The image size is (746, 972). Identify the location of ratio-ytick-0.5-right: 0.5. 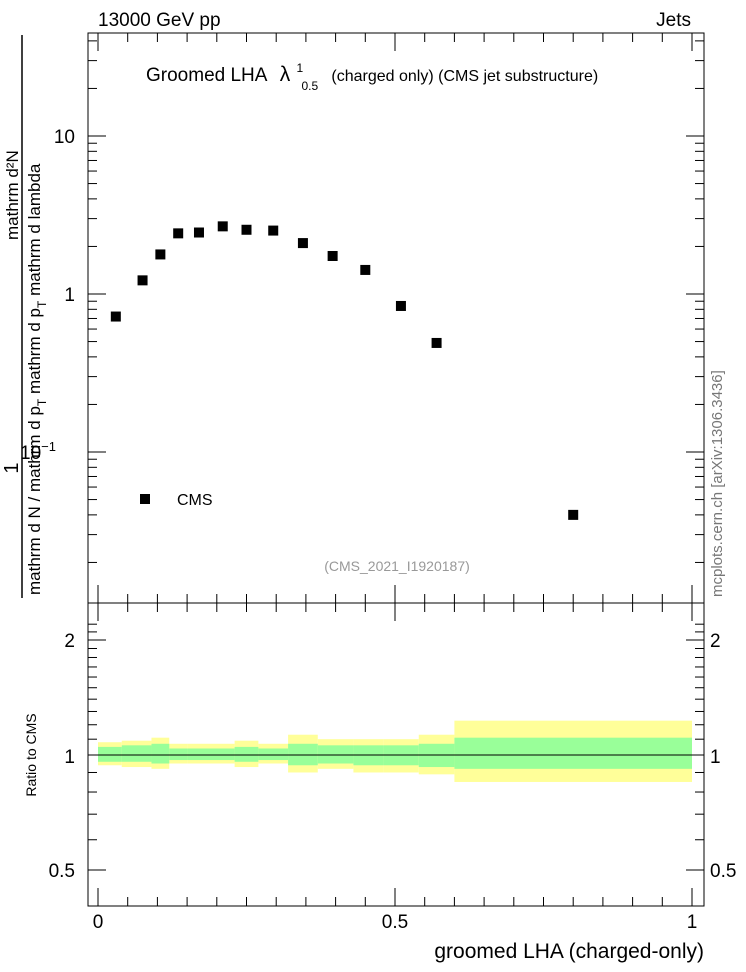
(723, 871).